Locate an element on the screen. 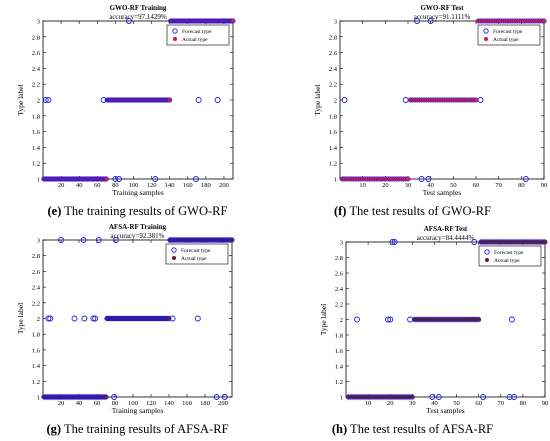  chart-title: GWO-RF Training is located at coordinates (138, 8).